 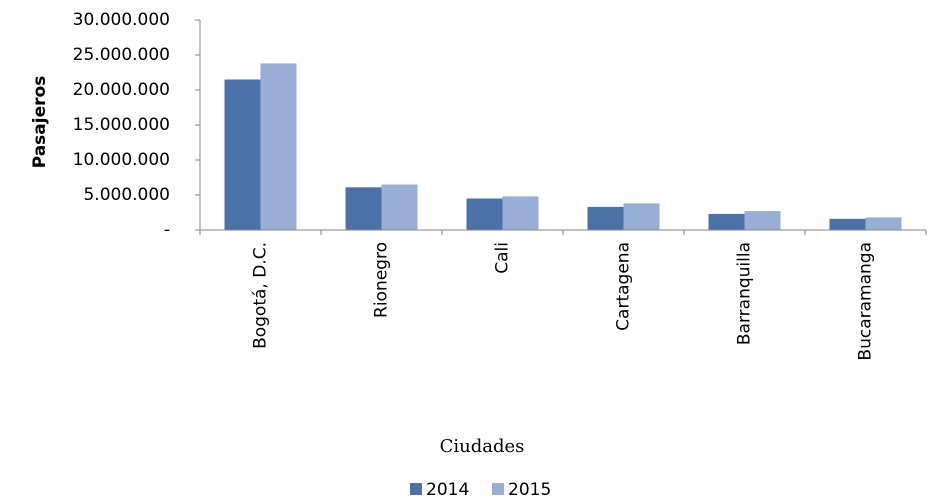 I want to click on y-tick-label: 10.000.000, so click(x=121, y=160).